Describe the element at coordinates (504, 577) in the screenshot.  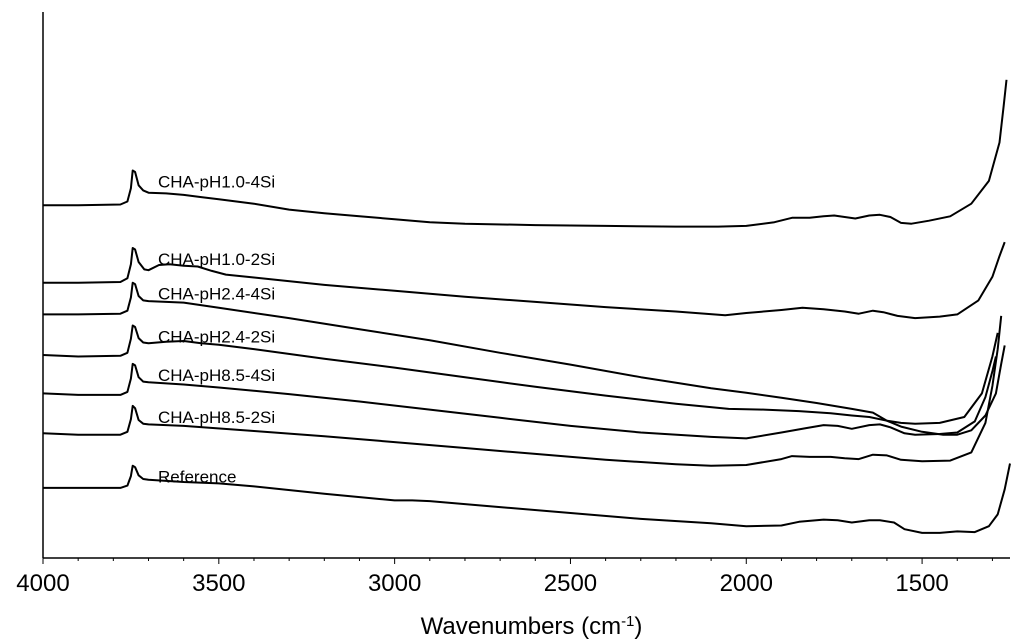
I see `x-ticks-group: 4000 3500 3000 2500 2000 1500` at that location.